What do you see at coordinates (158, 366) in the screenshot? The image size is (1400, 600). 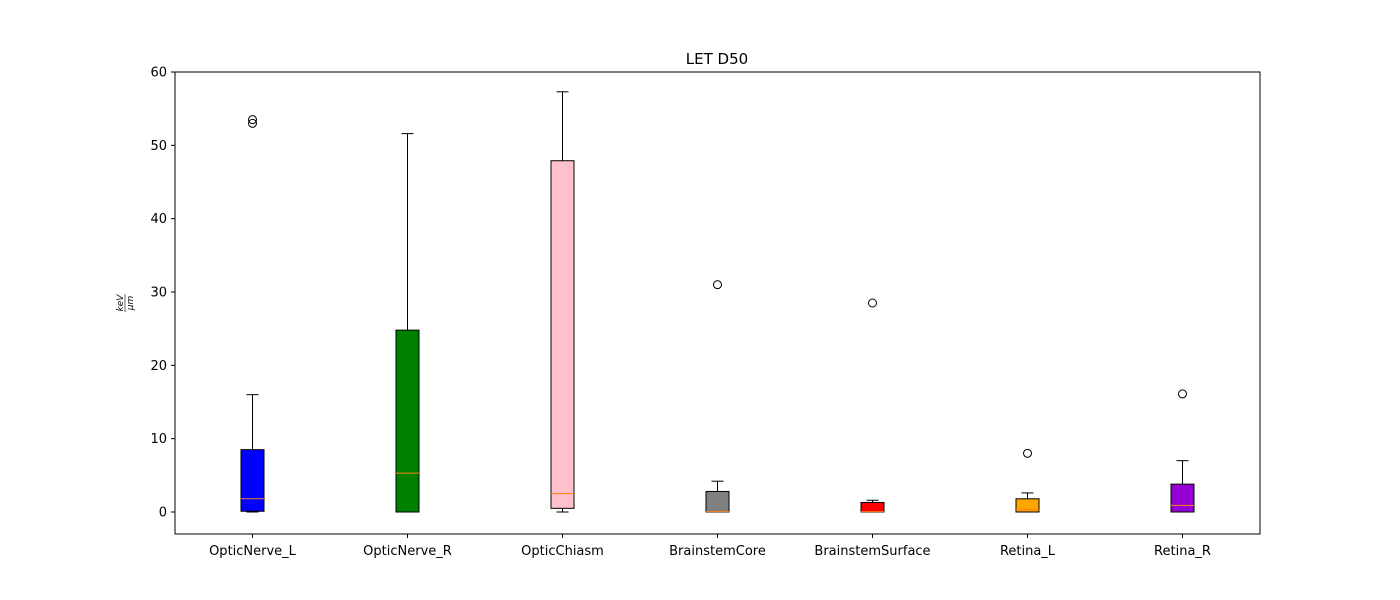 I see `y-tick-label: 20` at bounding box center [158, 366].